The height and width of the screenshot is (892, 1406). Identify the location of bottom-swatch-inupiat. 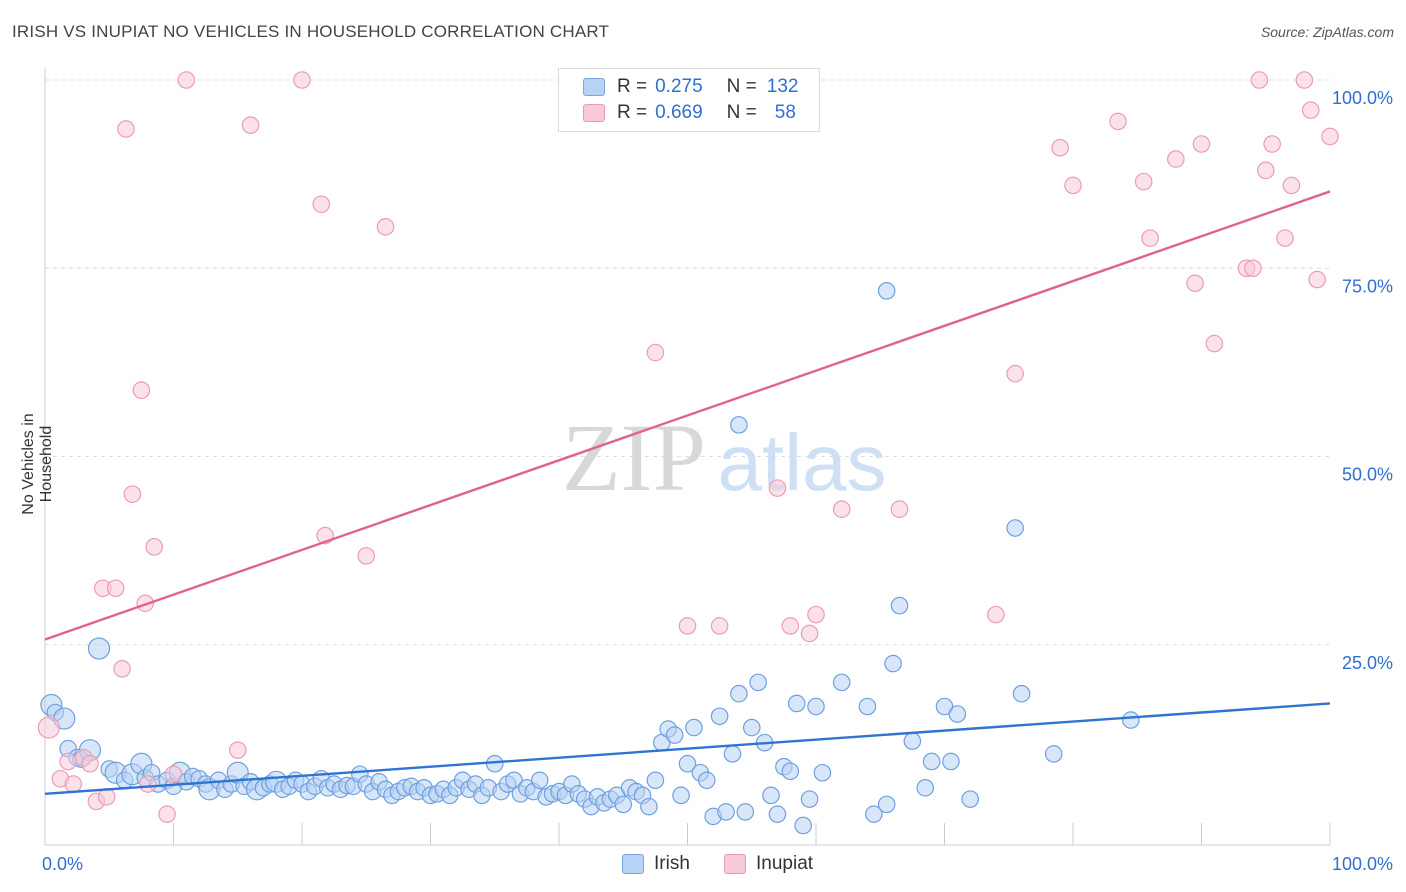
(735, 864).